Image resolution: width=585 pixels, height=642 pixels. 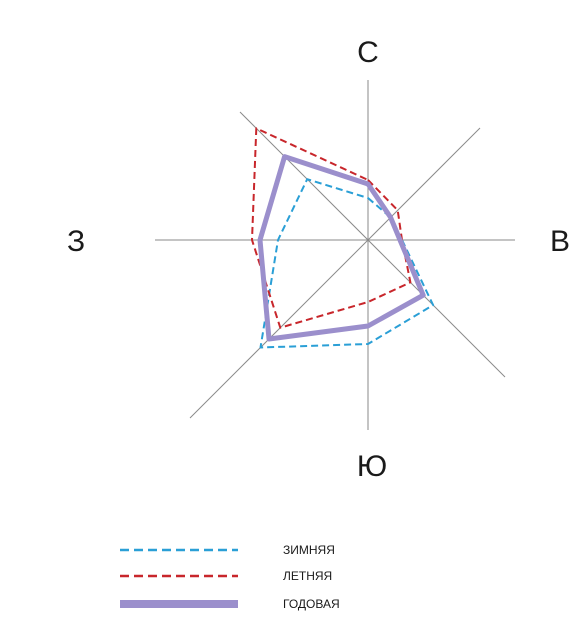 I want to click on legend-label-3: ГОДОВАЯ, so click(x=311, y=604).